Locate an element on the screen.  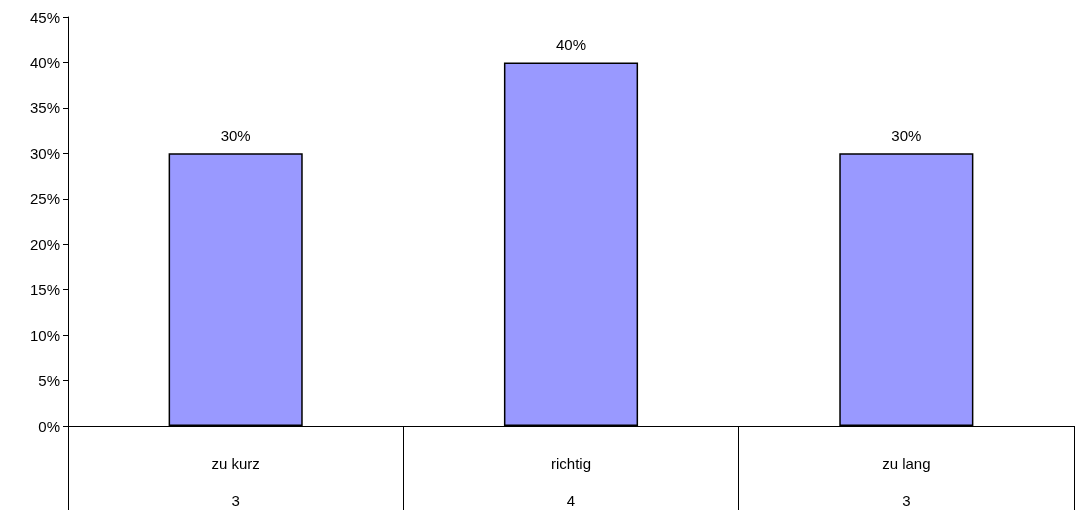
x-tick-label: zu kurz is located at coordinates (235, 463).